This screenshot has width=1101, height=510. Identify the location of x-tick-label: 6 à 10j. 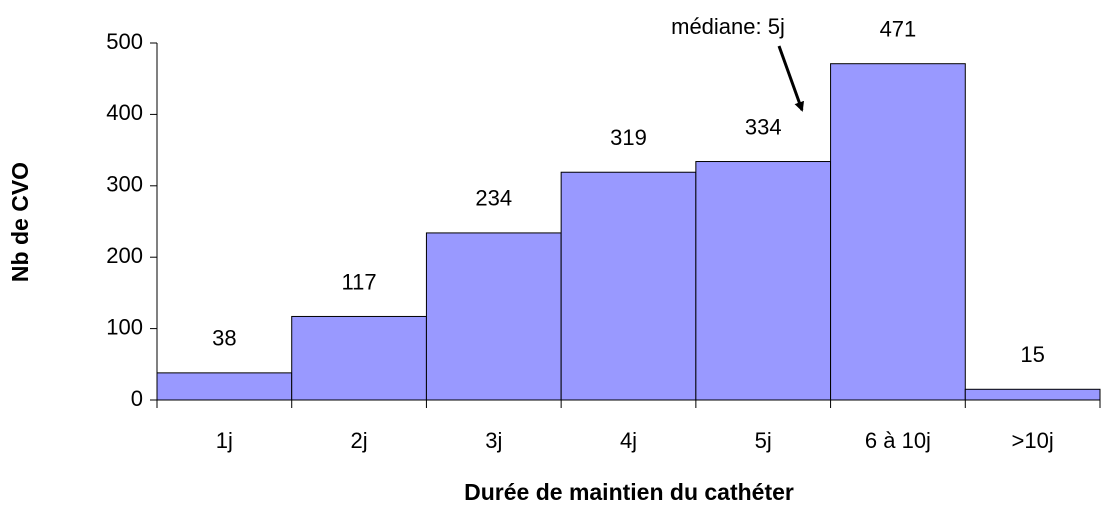
(898, 440).